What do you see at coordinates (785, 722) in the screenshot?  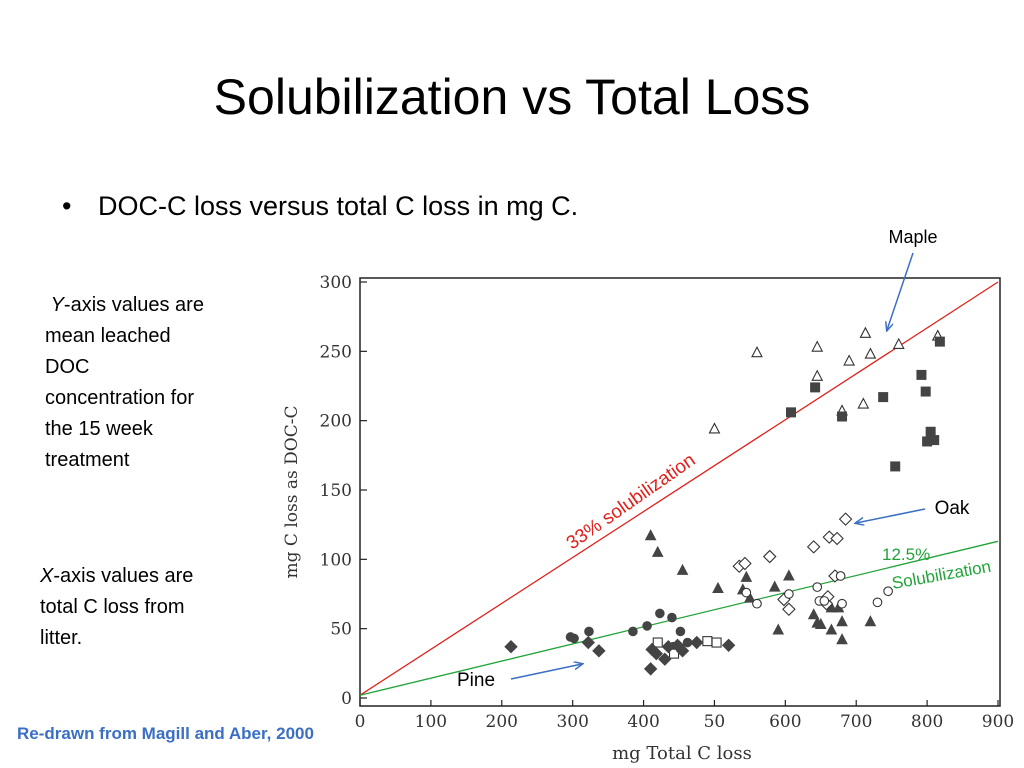 I see `x-tick-label: 600` at bounding box center [785, 722].